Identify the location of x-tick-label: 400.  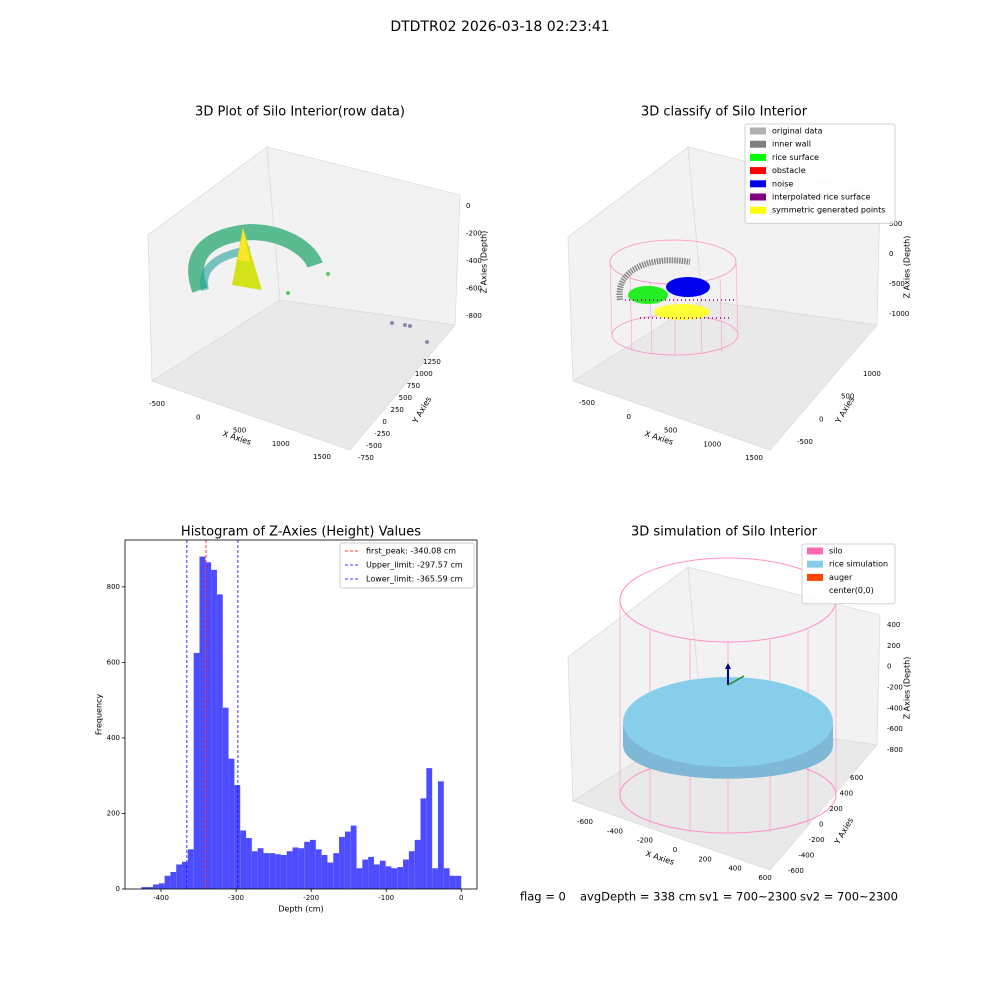
(734, 869).